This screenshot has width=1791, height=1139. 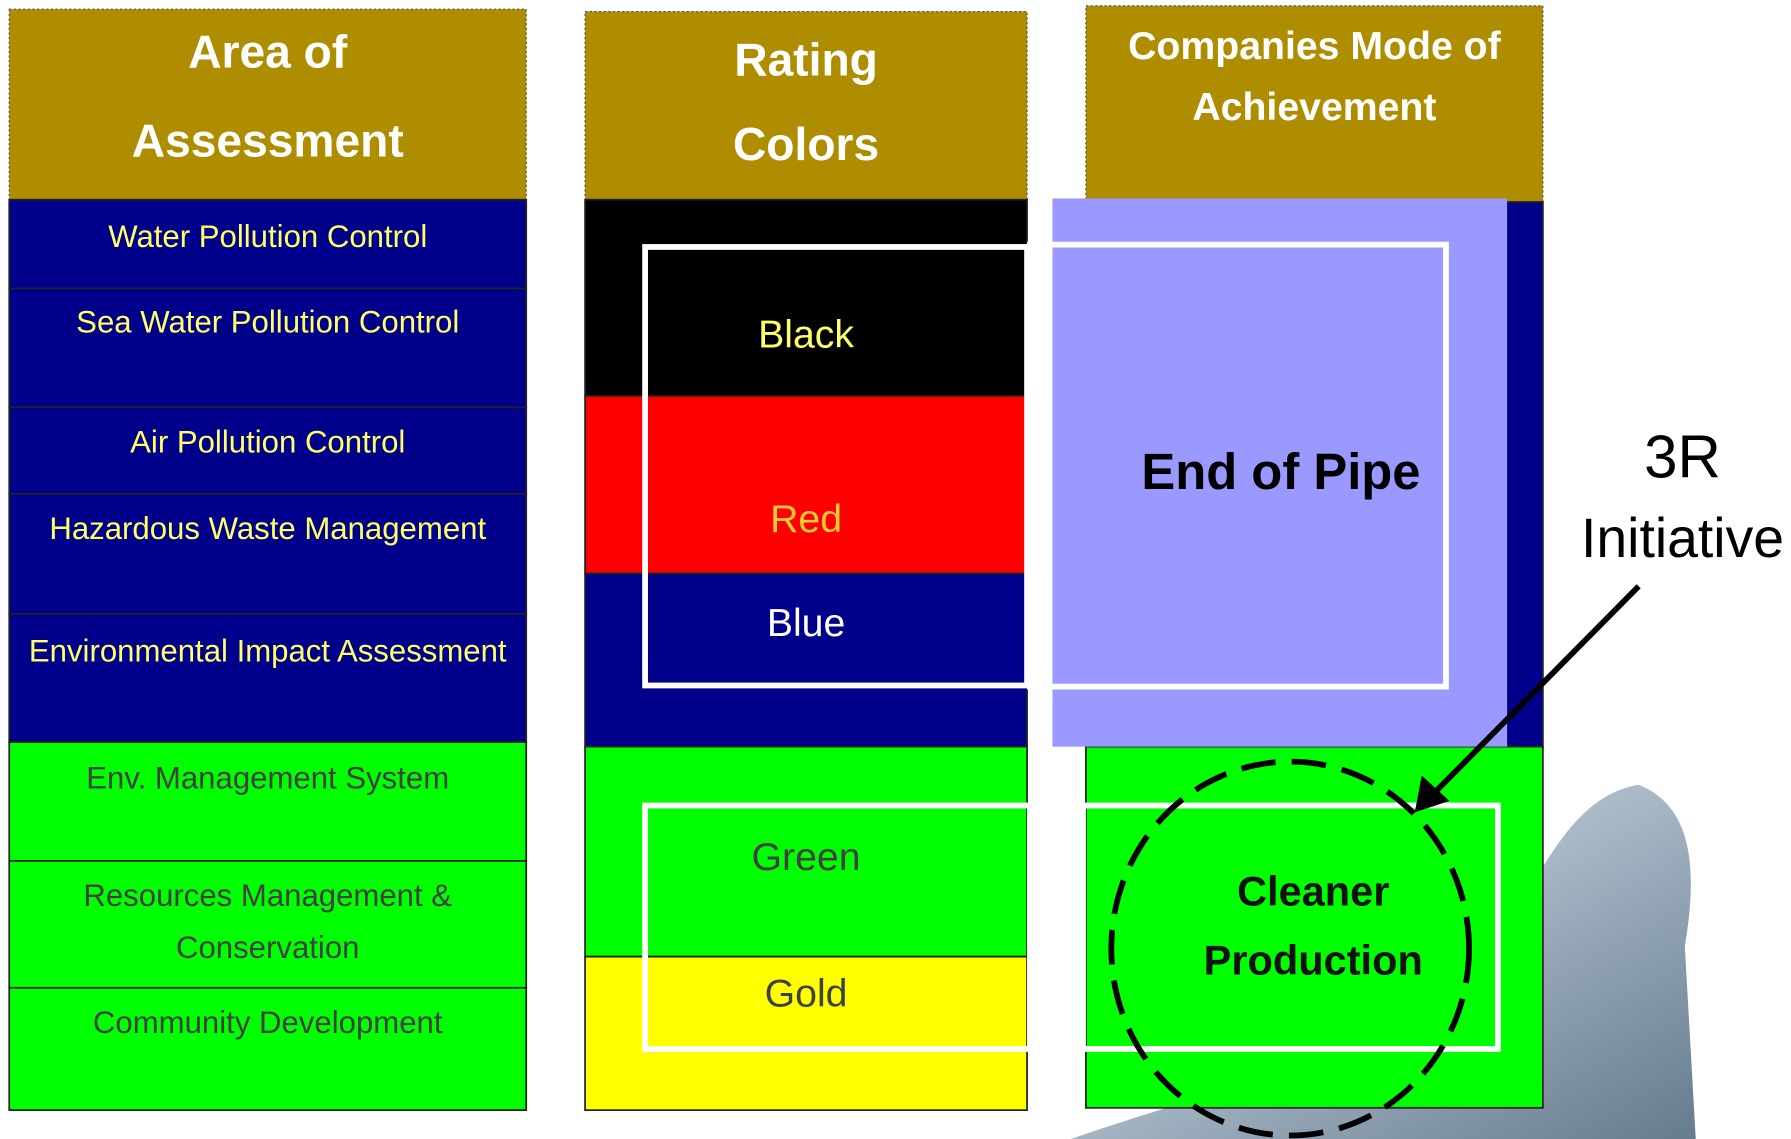 I want to click on cell-text: Water Pollution Control, so click(x=267, y=236).